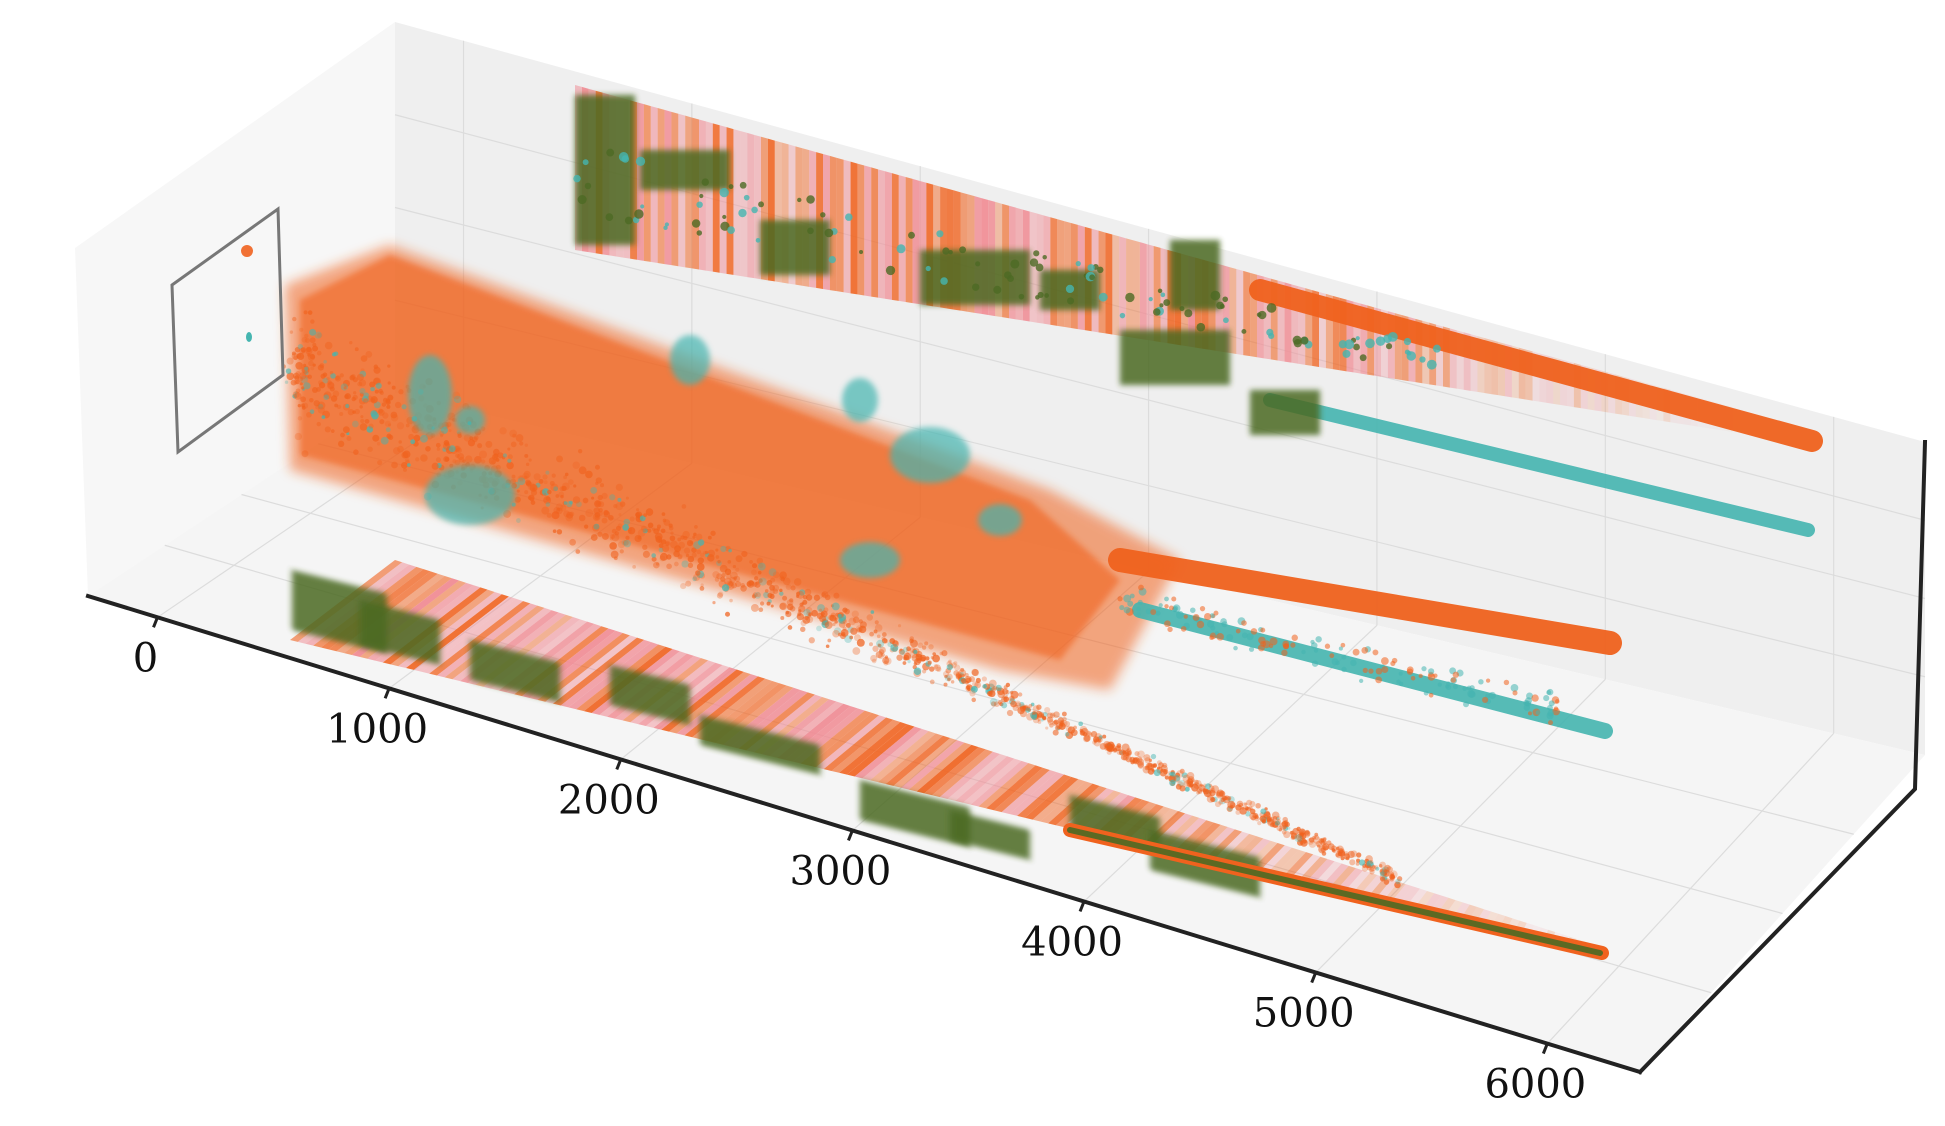 The image size is (1945, 1126). Describe the element at coordinates (470, 420) in the screenshot. I see `teal-cluster` at that location.